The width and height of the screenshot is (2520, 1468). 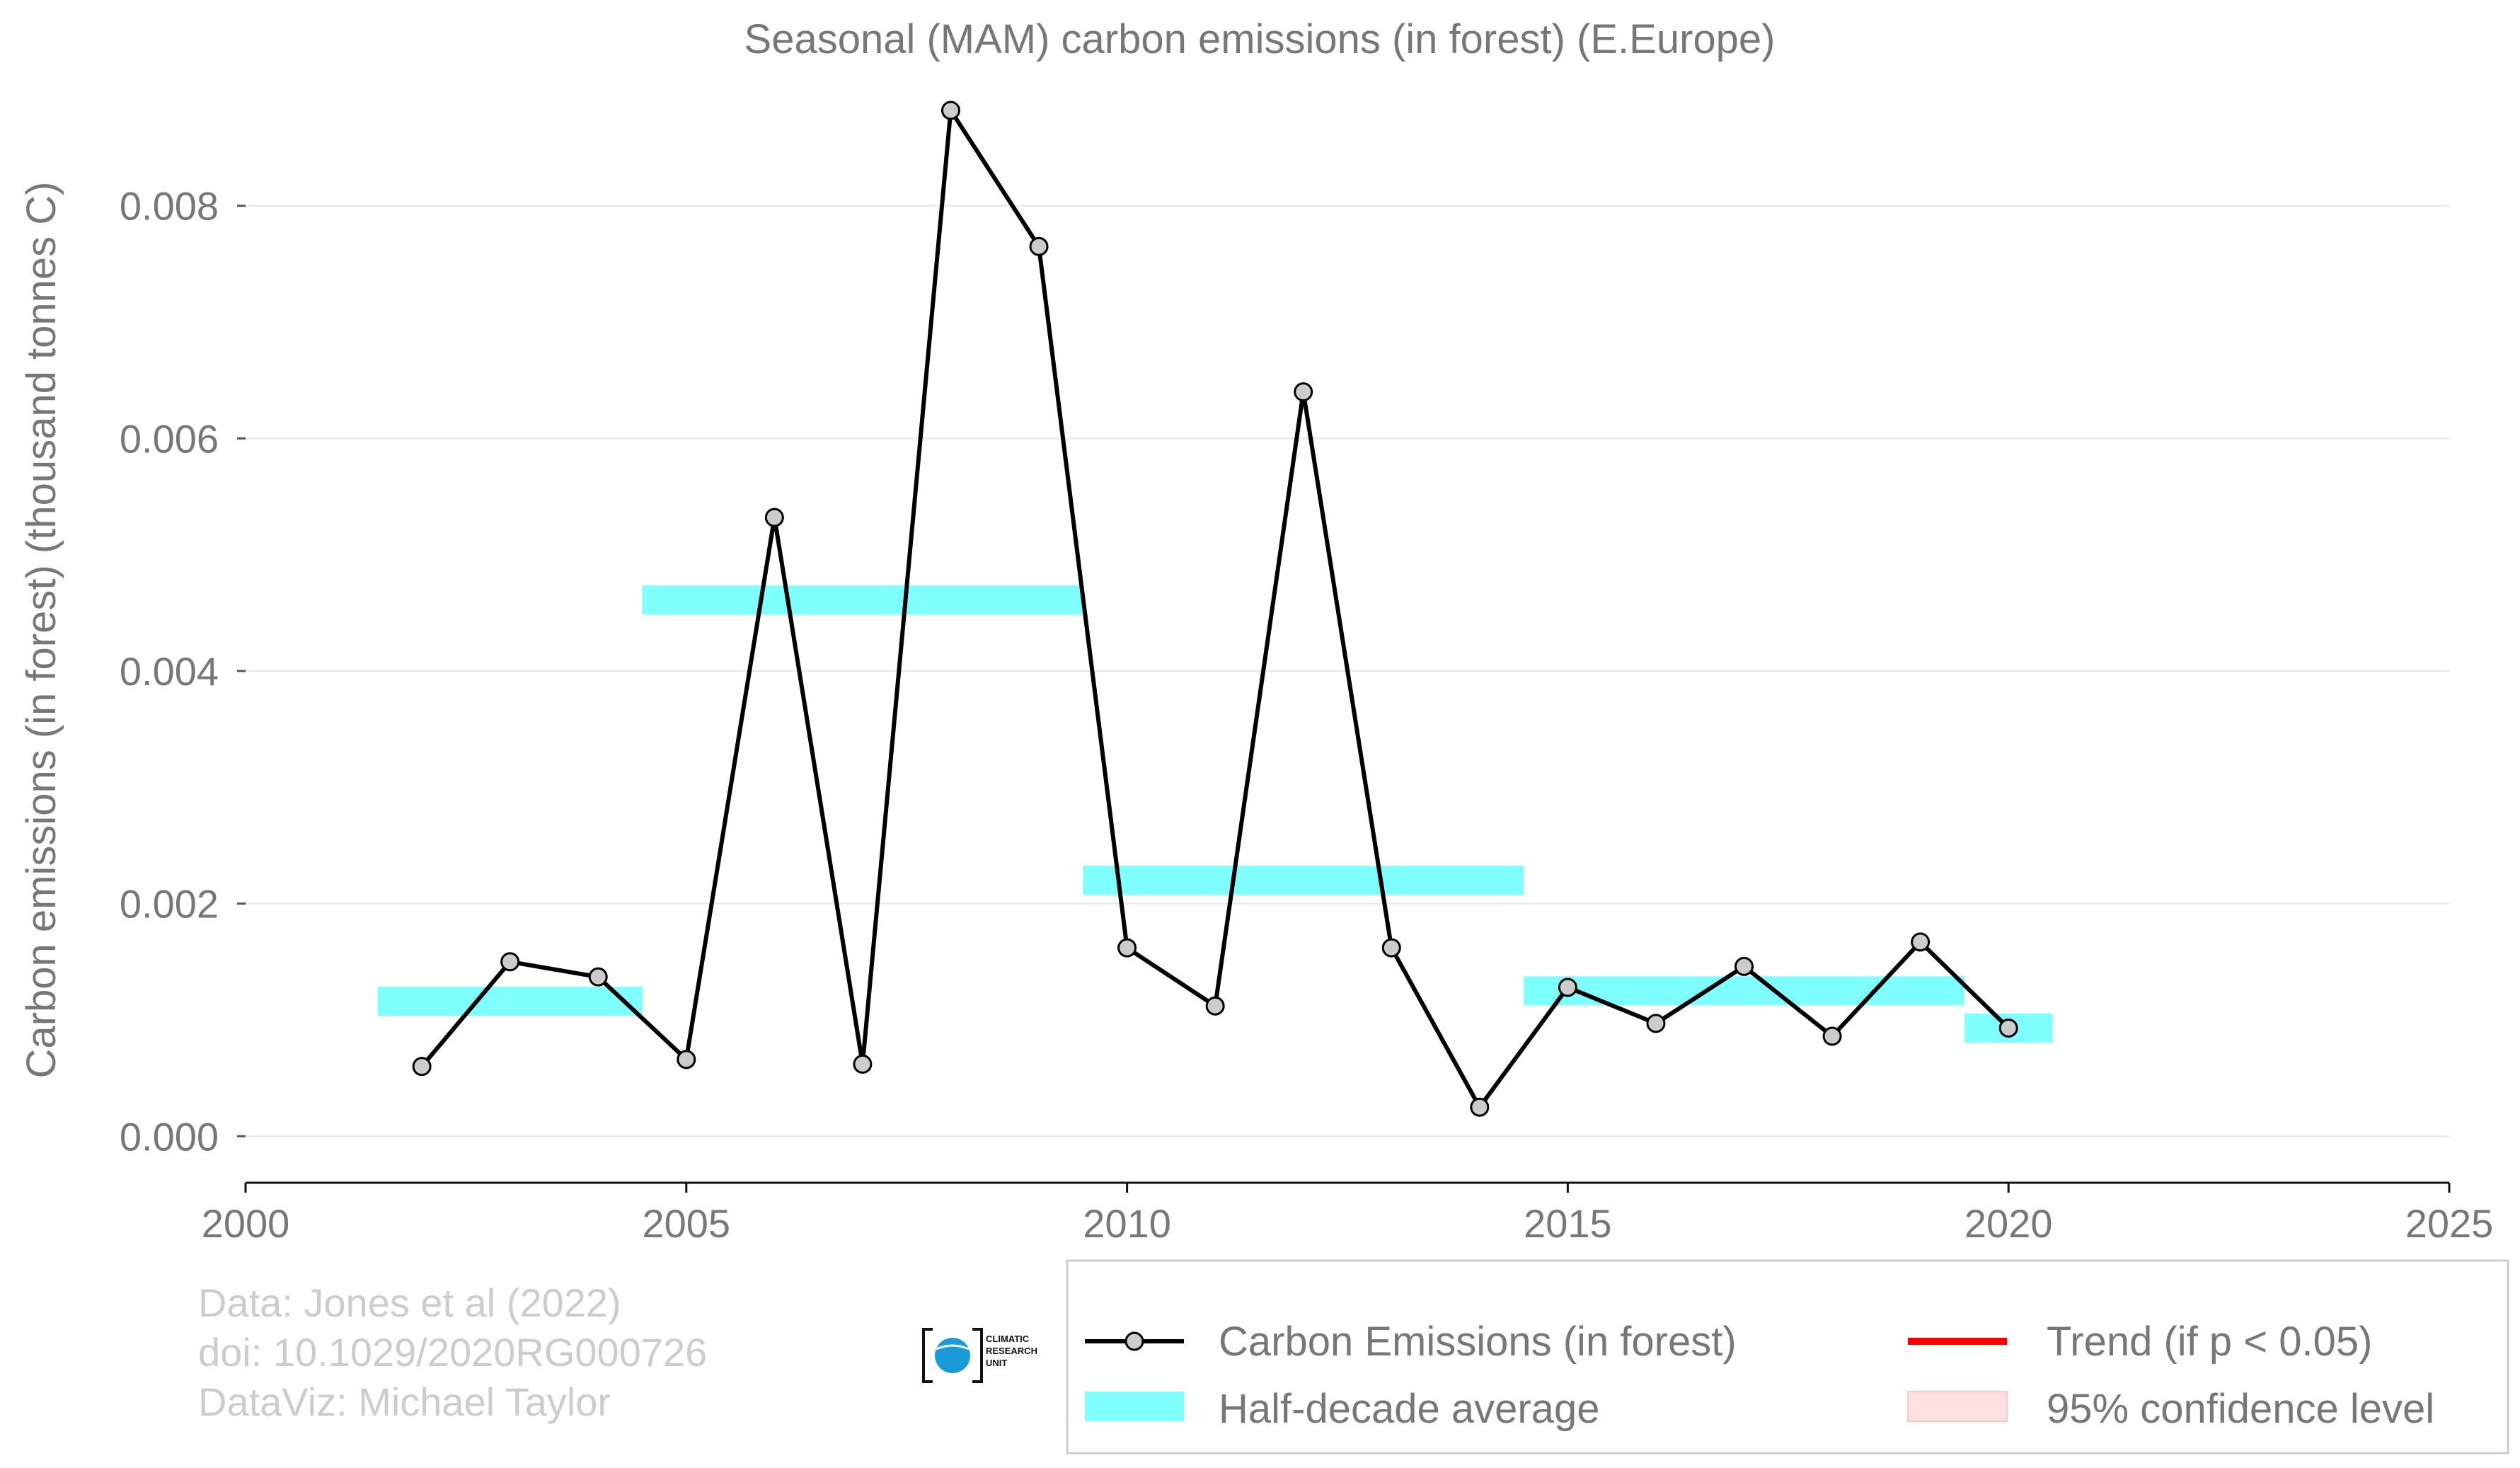 What do you see at coordinates (1958, 1406) in the screenshot?
I see `legend-marker-confidence` at bounding box center [1958, 1406].